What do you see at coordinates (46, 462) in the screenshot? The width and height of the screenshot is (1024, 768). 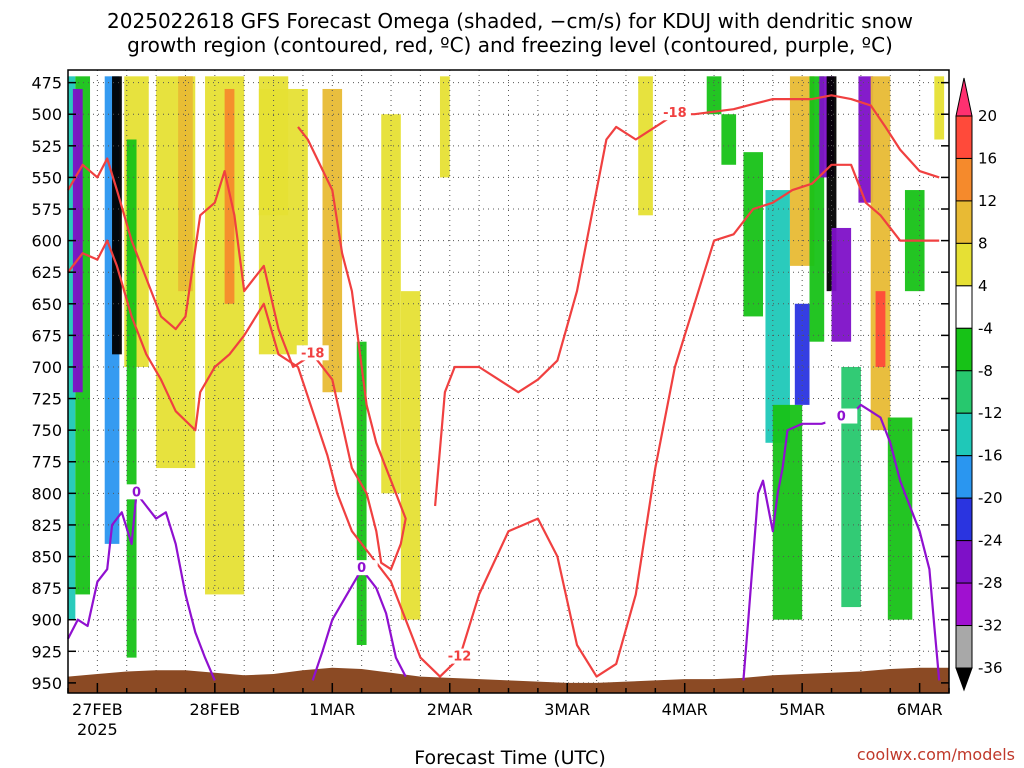 I see `y-tick-label-775: 775` at bounding box center [46, 462].